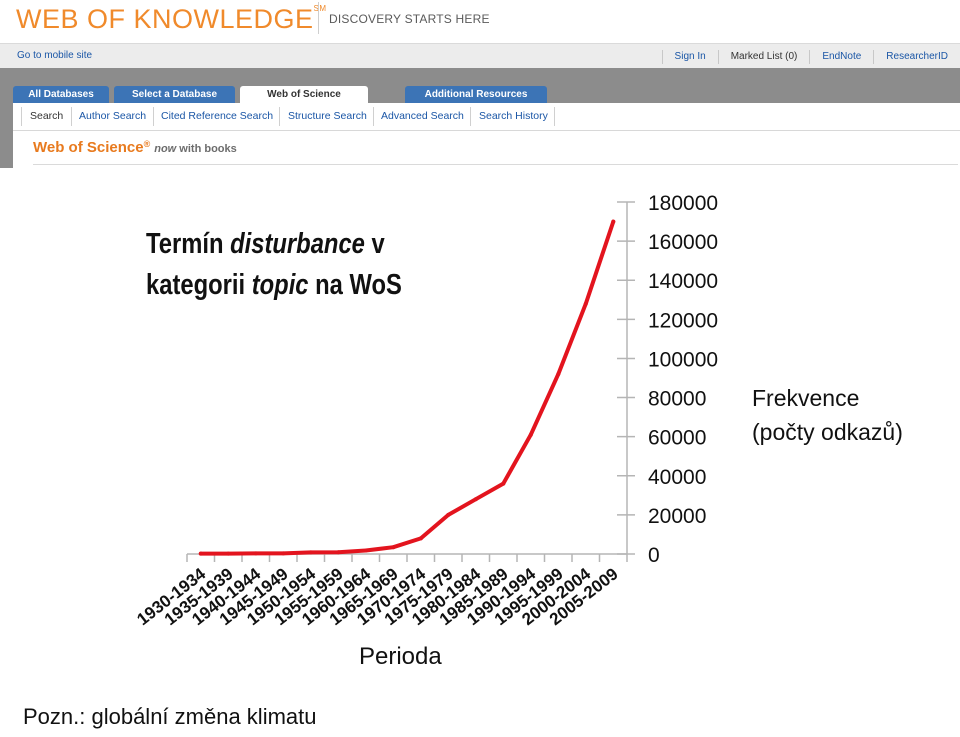 This screenshot has height=737, width=960. I want to click on sign-in-link: Sign In, so click(689, 56).